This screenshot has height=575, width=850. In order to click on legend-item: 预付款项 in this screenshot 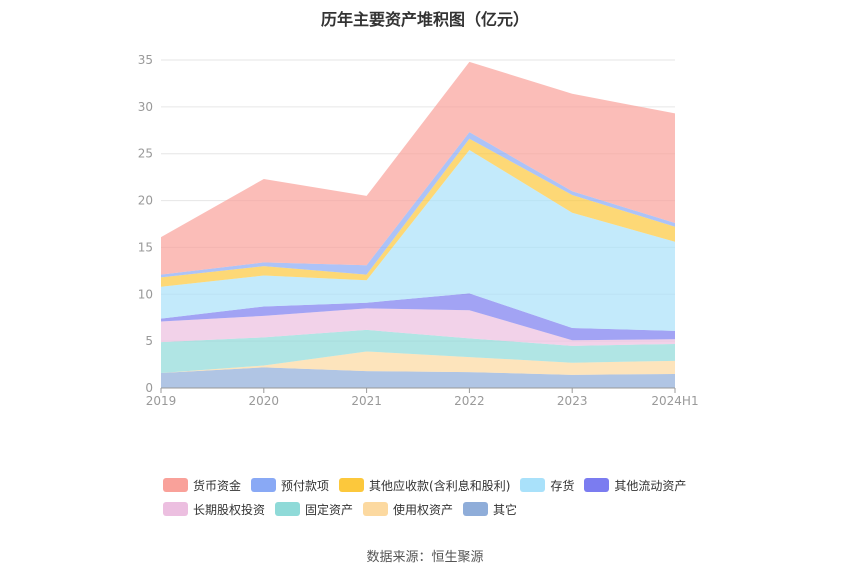, I will do `click(290, 485)`.